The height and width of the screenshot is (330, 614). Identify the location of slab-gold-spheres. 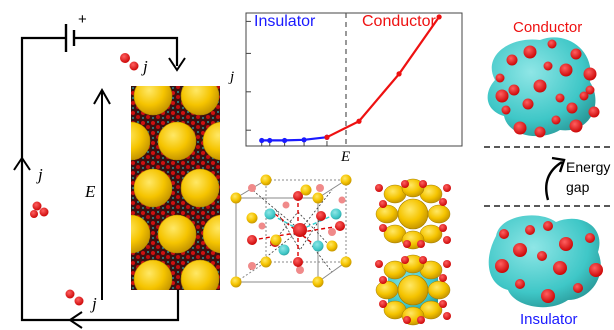
(175, 188).